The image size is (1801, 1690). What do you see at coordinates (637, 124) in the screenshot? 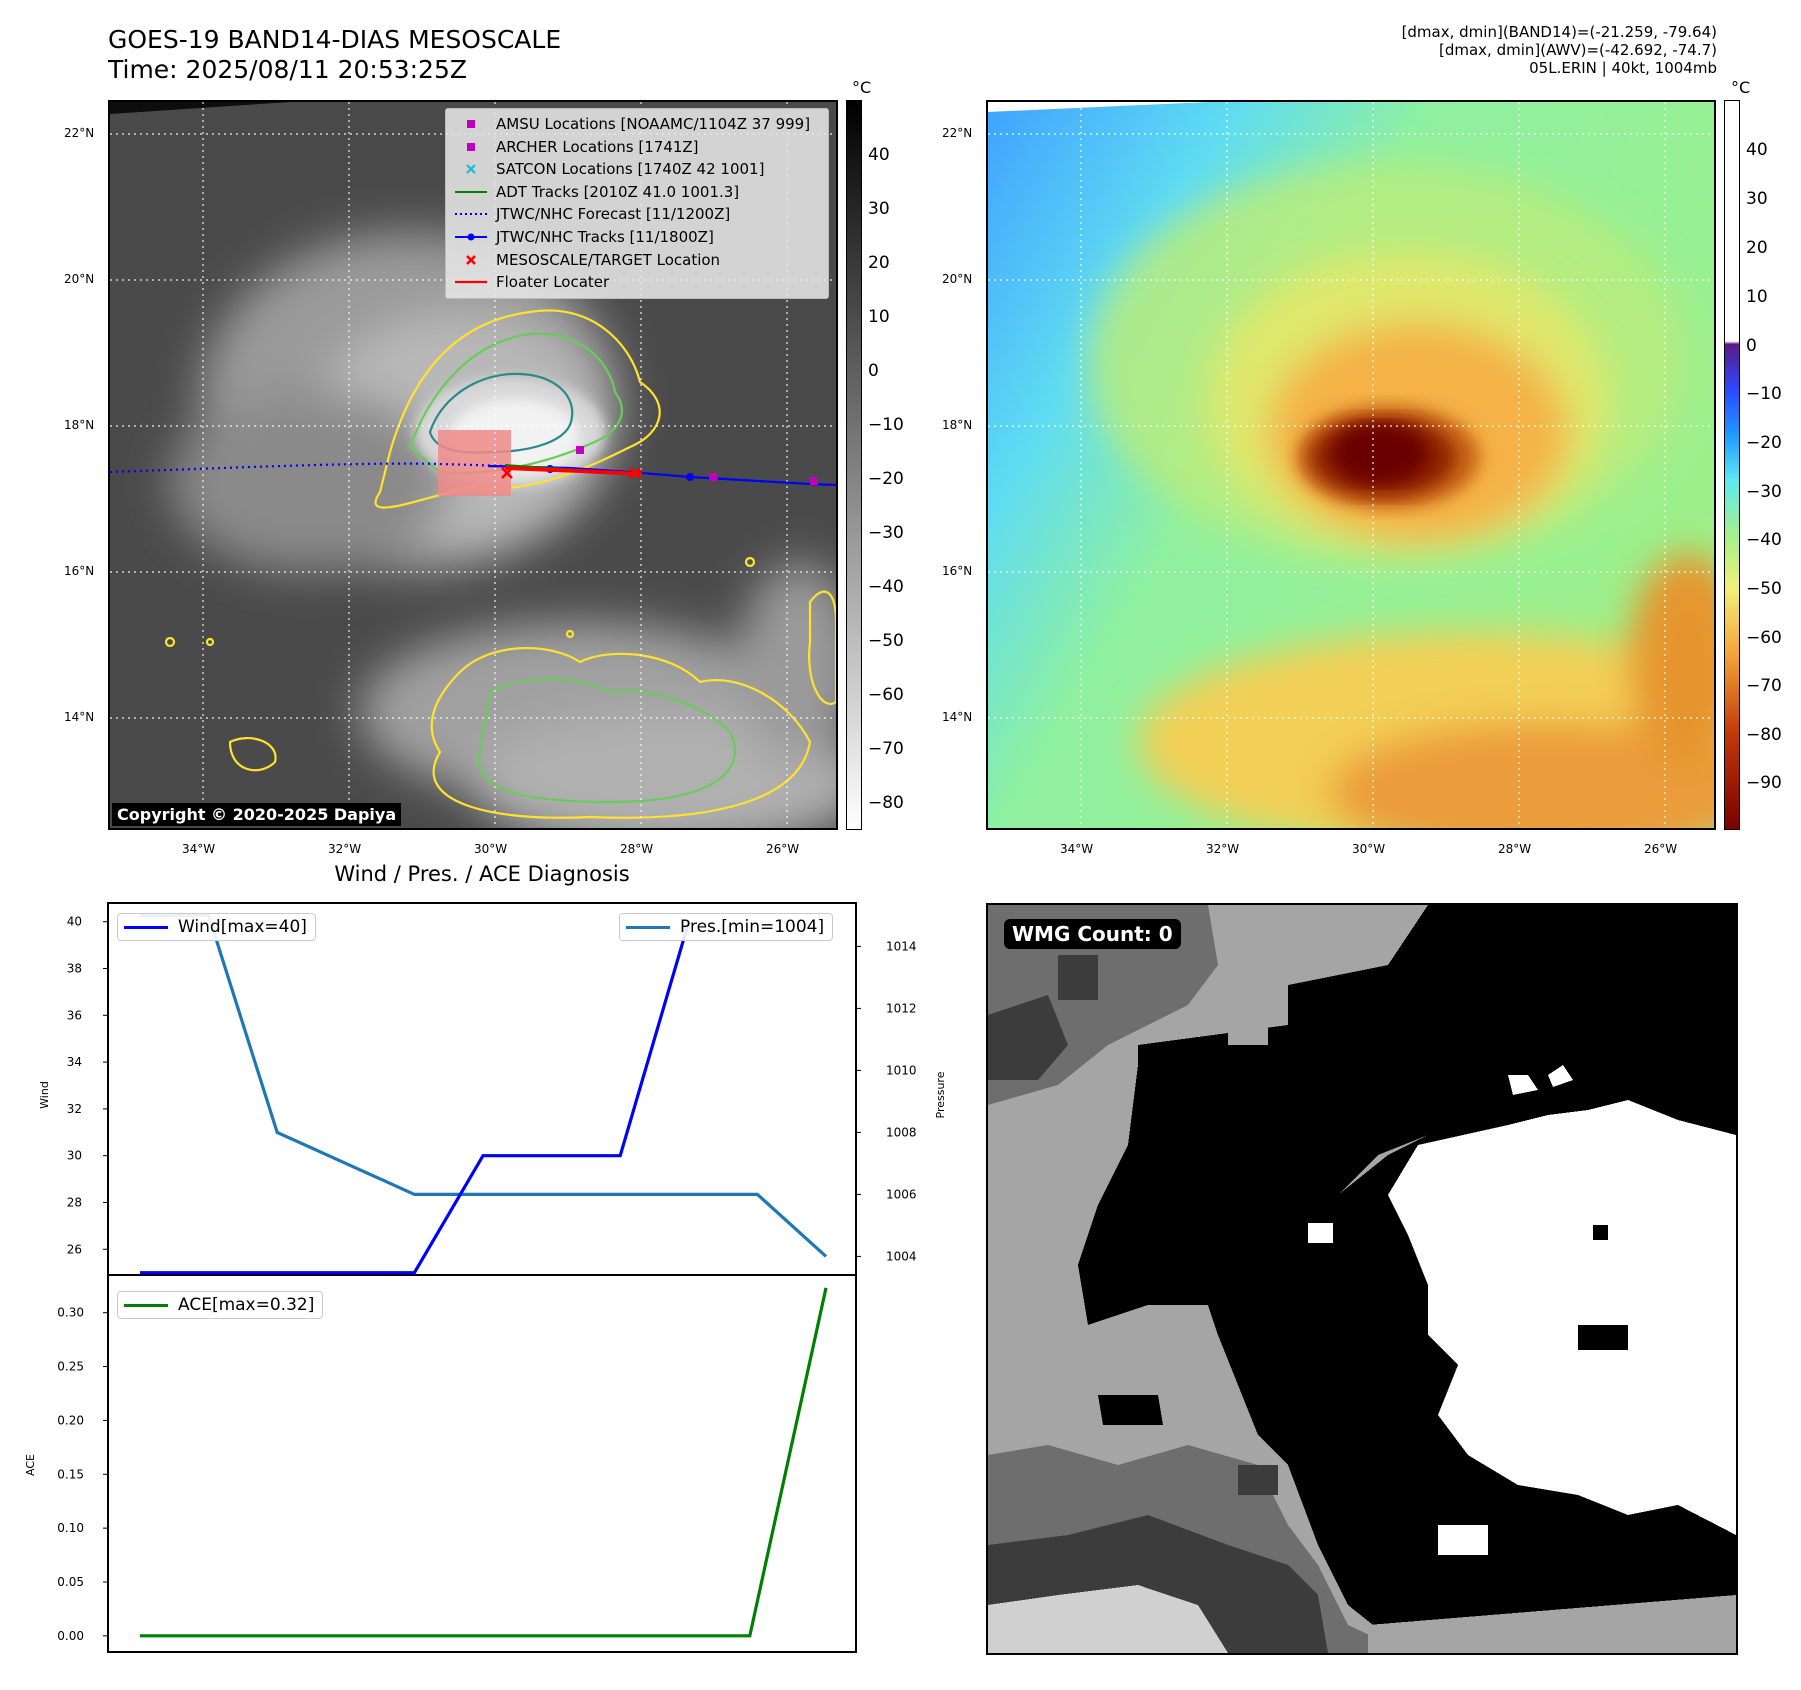
I see `legend-amsu: AMSU Locations [NOAAMC/1104Z 37 999]` at bounding box center [637, 124].